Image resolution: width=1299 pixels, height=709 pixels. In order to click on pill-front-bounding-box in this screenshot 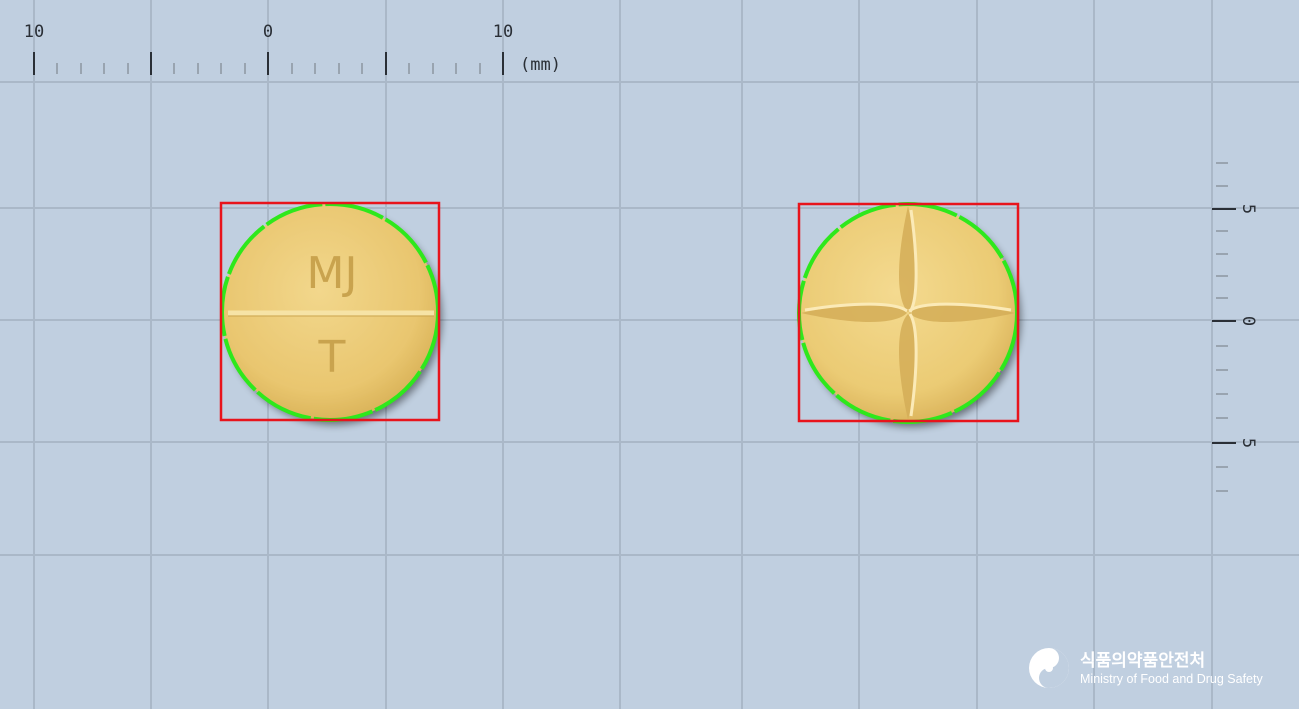, I will do `click(330, 311)`.